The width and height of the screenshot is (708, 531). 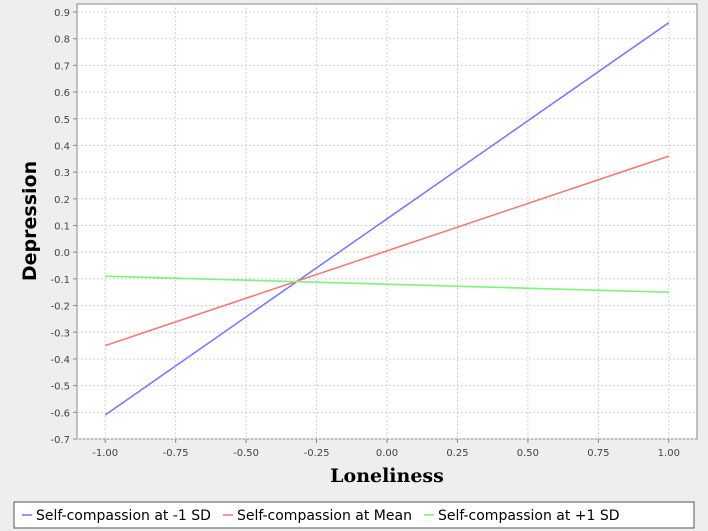 I want to click on y-tick-label: -0.7, so click(x=60, y=440).